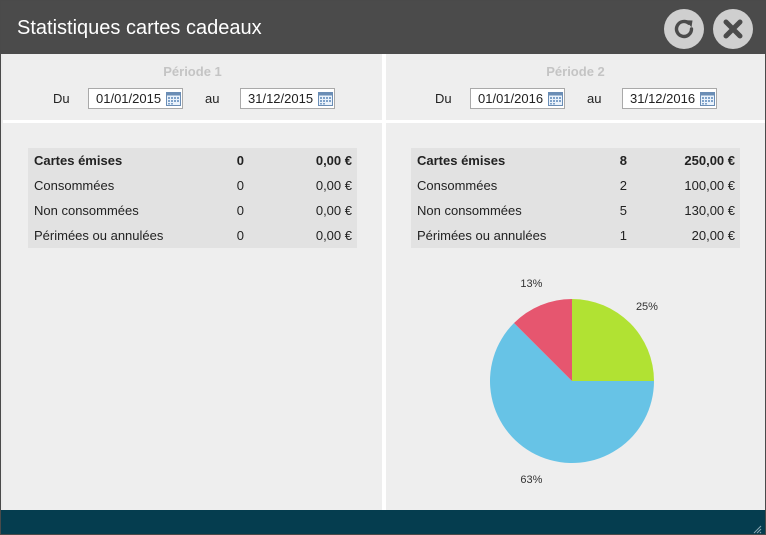 This screenshot has height=535, width=766. What do you see at coordinates (61, 98) in the screenshot?
I see `period1-from-label: Du` at bounding box center [61, 98].